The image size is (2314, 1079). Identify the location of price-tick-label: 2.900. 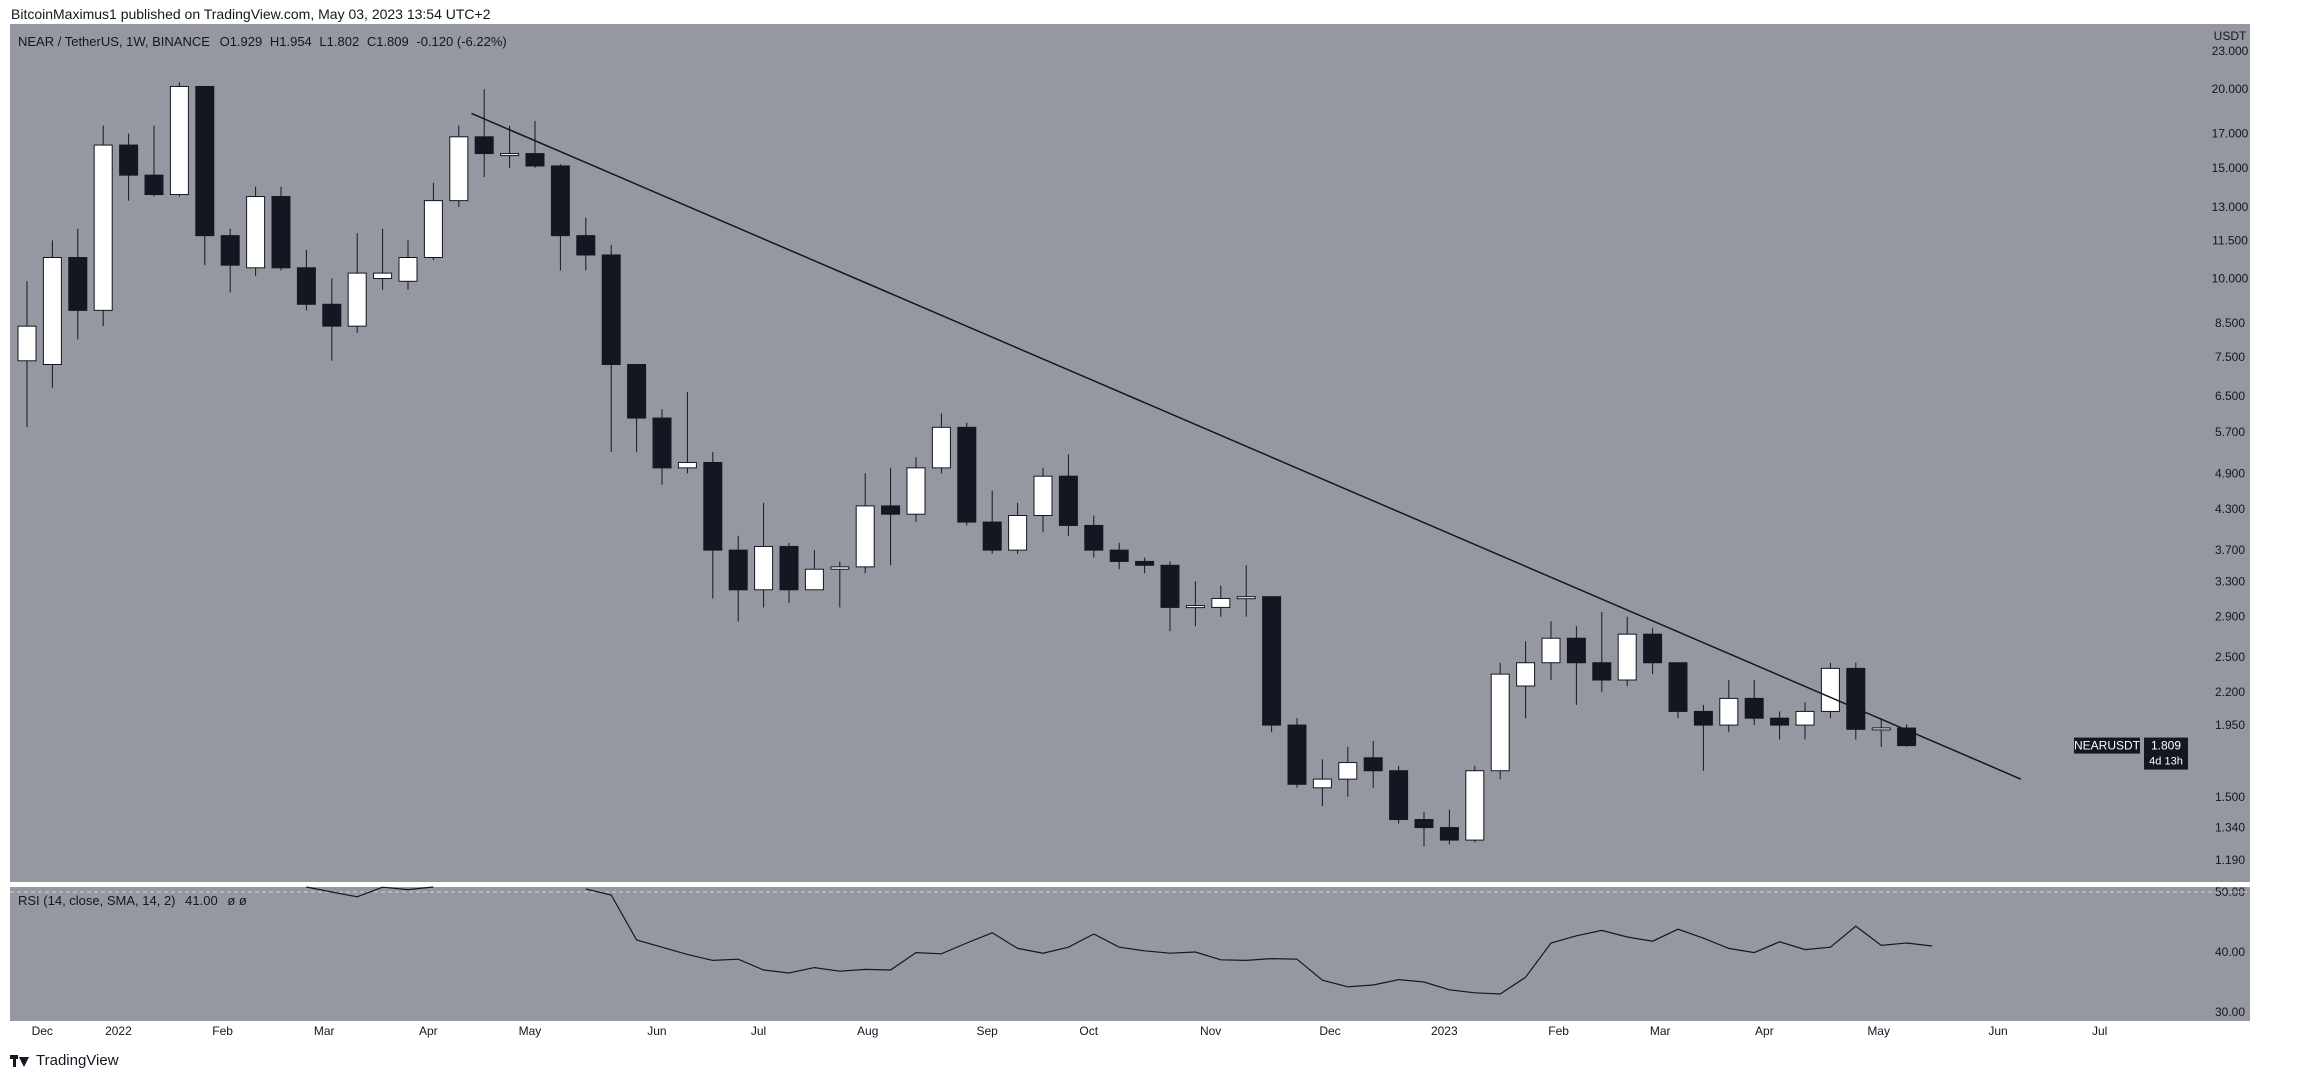
(2230, 617).